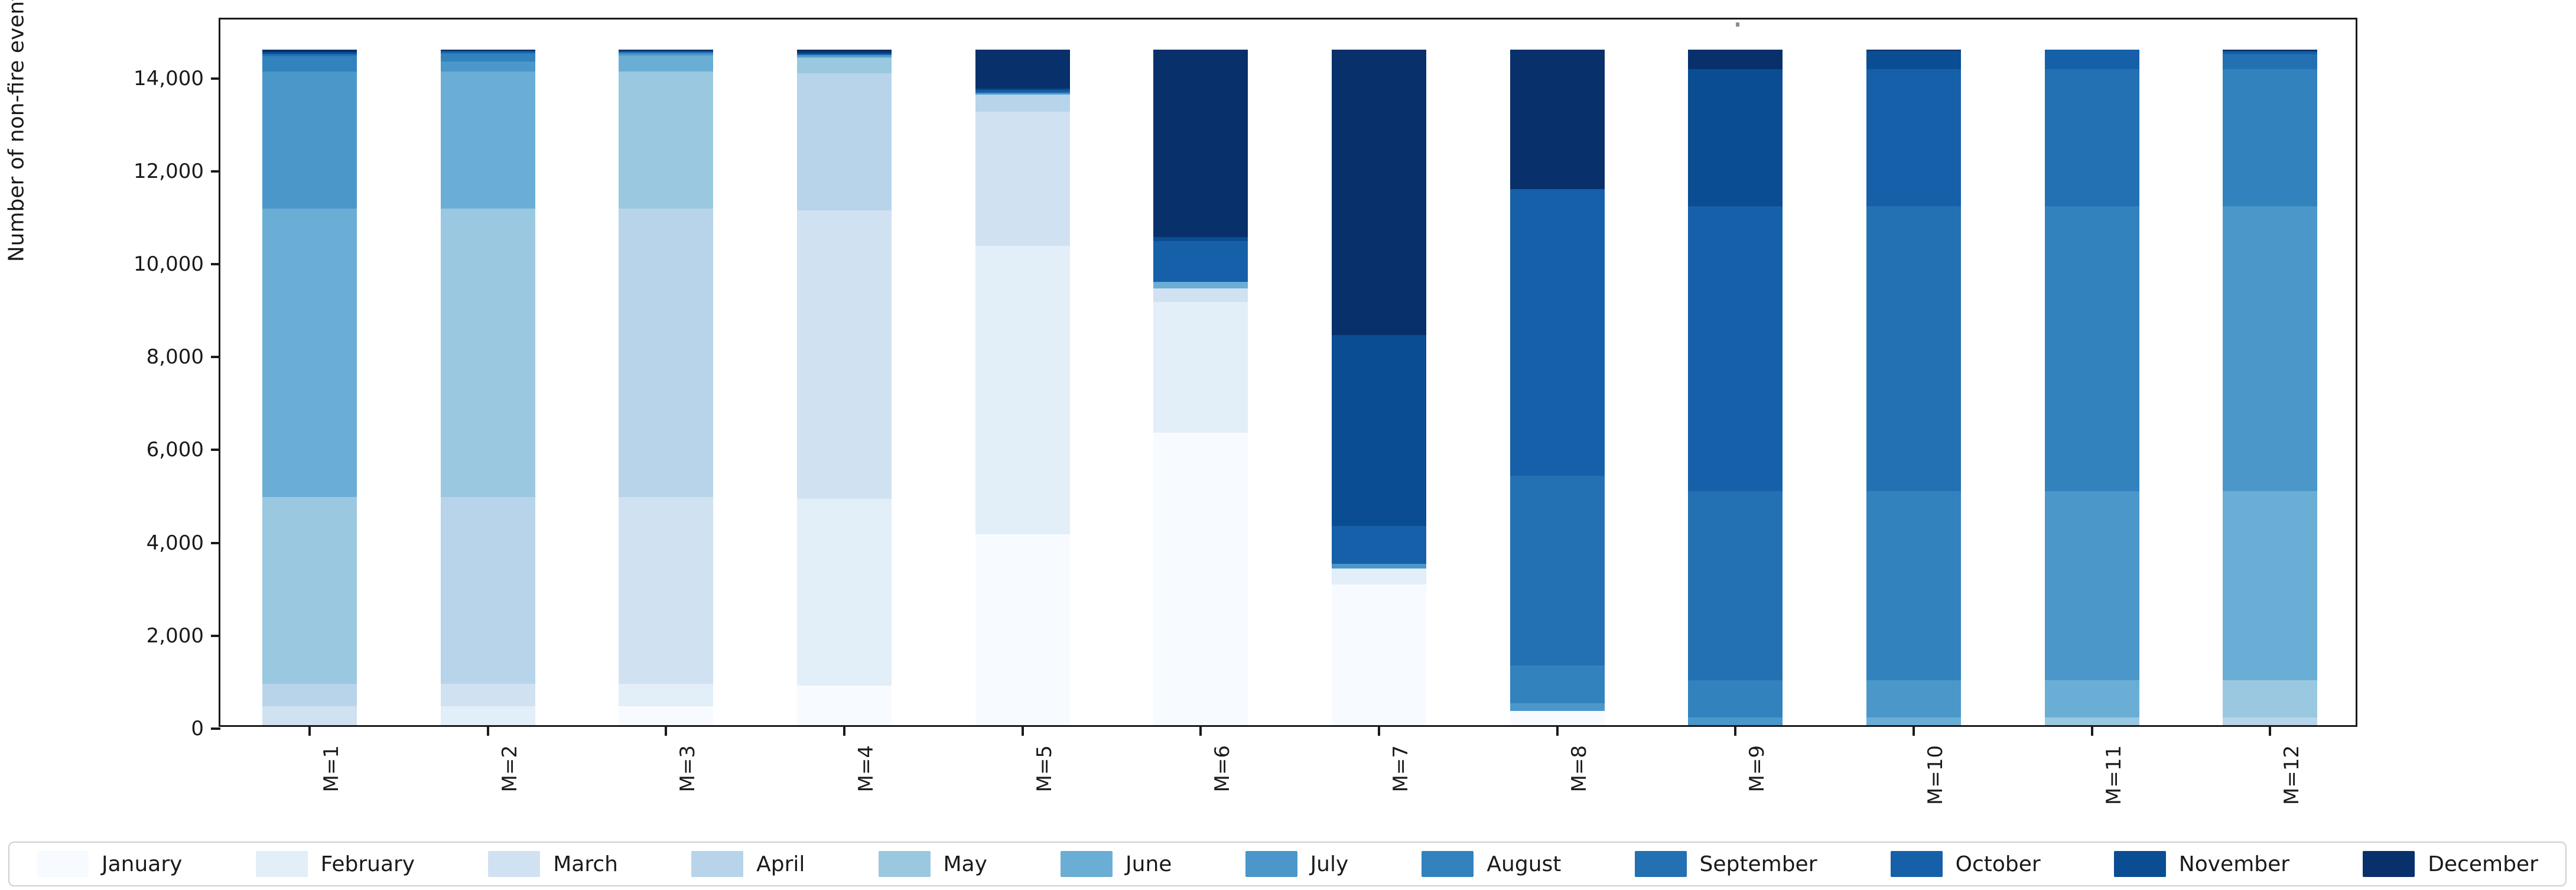 This screenshot has width=2576, height=890. I want to click on segment-M=1-November, so click(309, 52).